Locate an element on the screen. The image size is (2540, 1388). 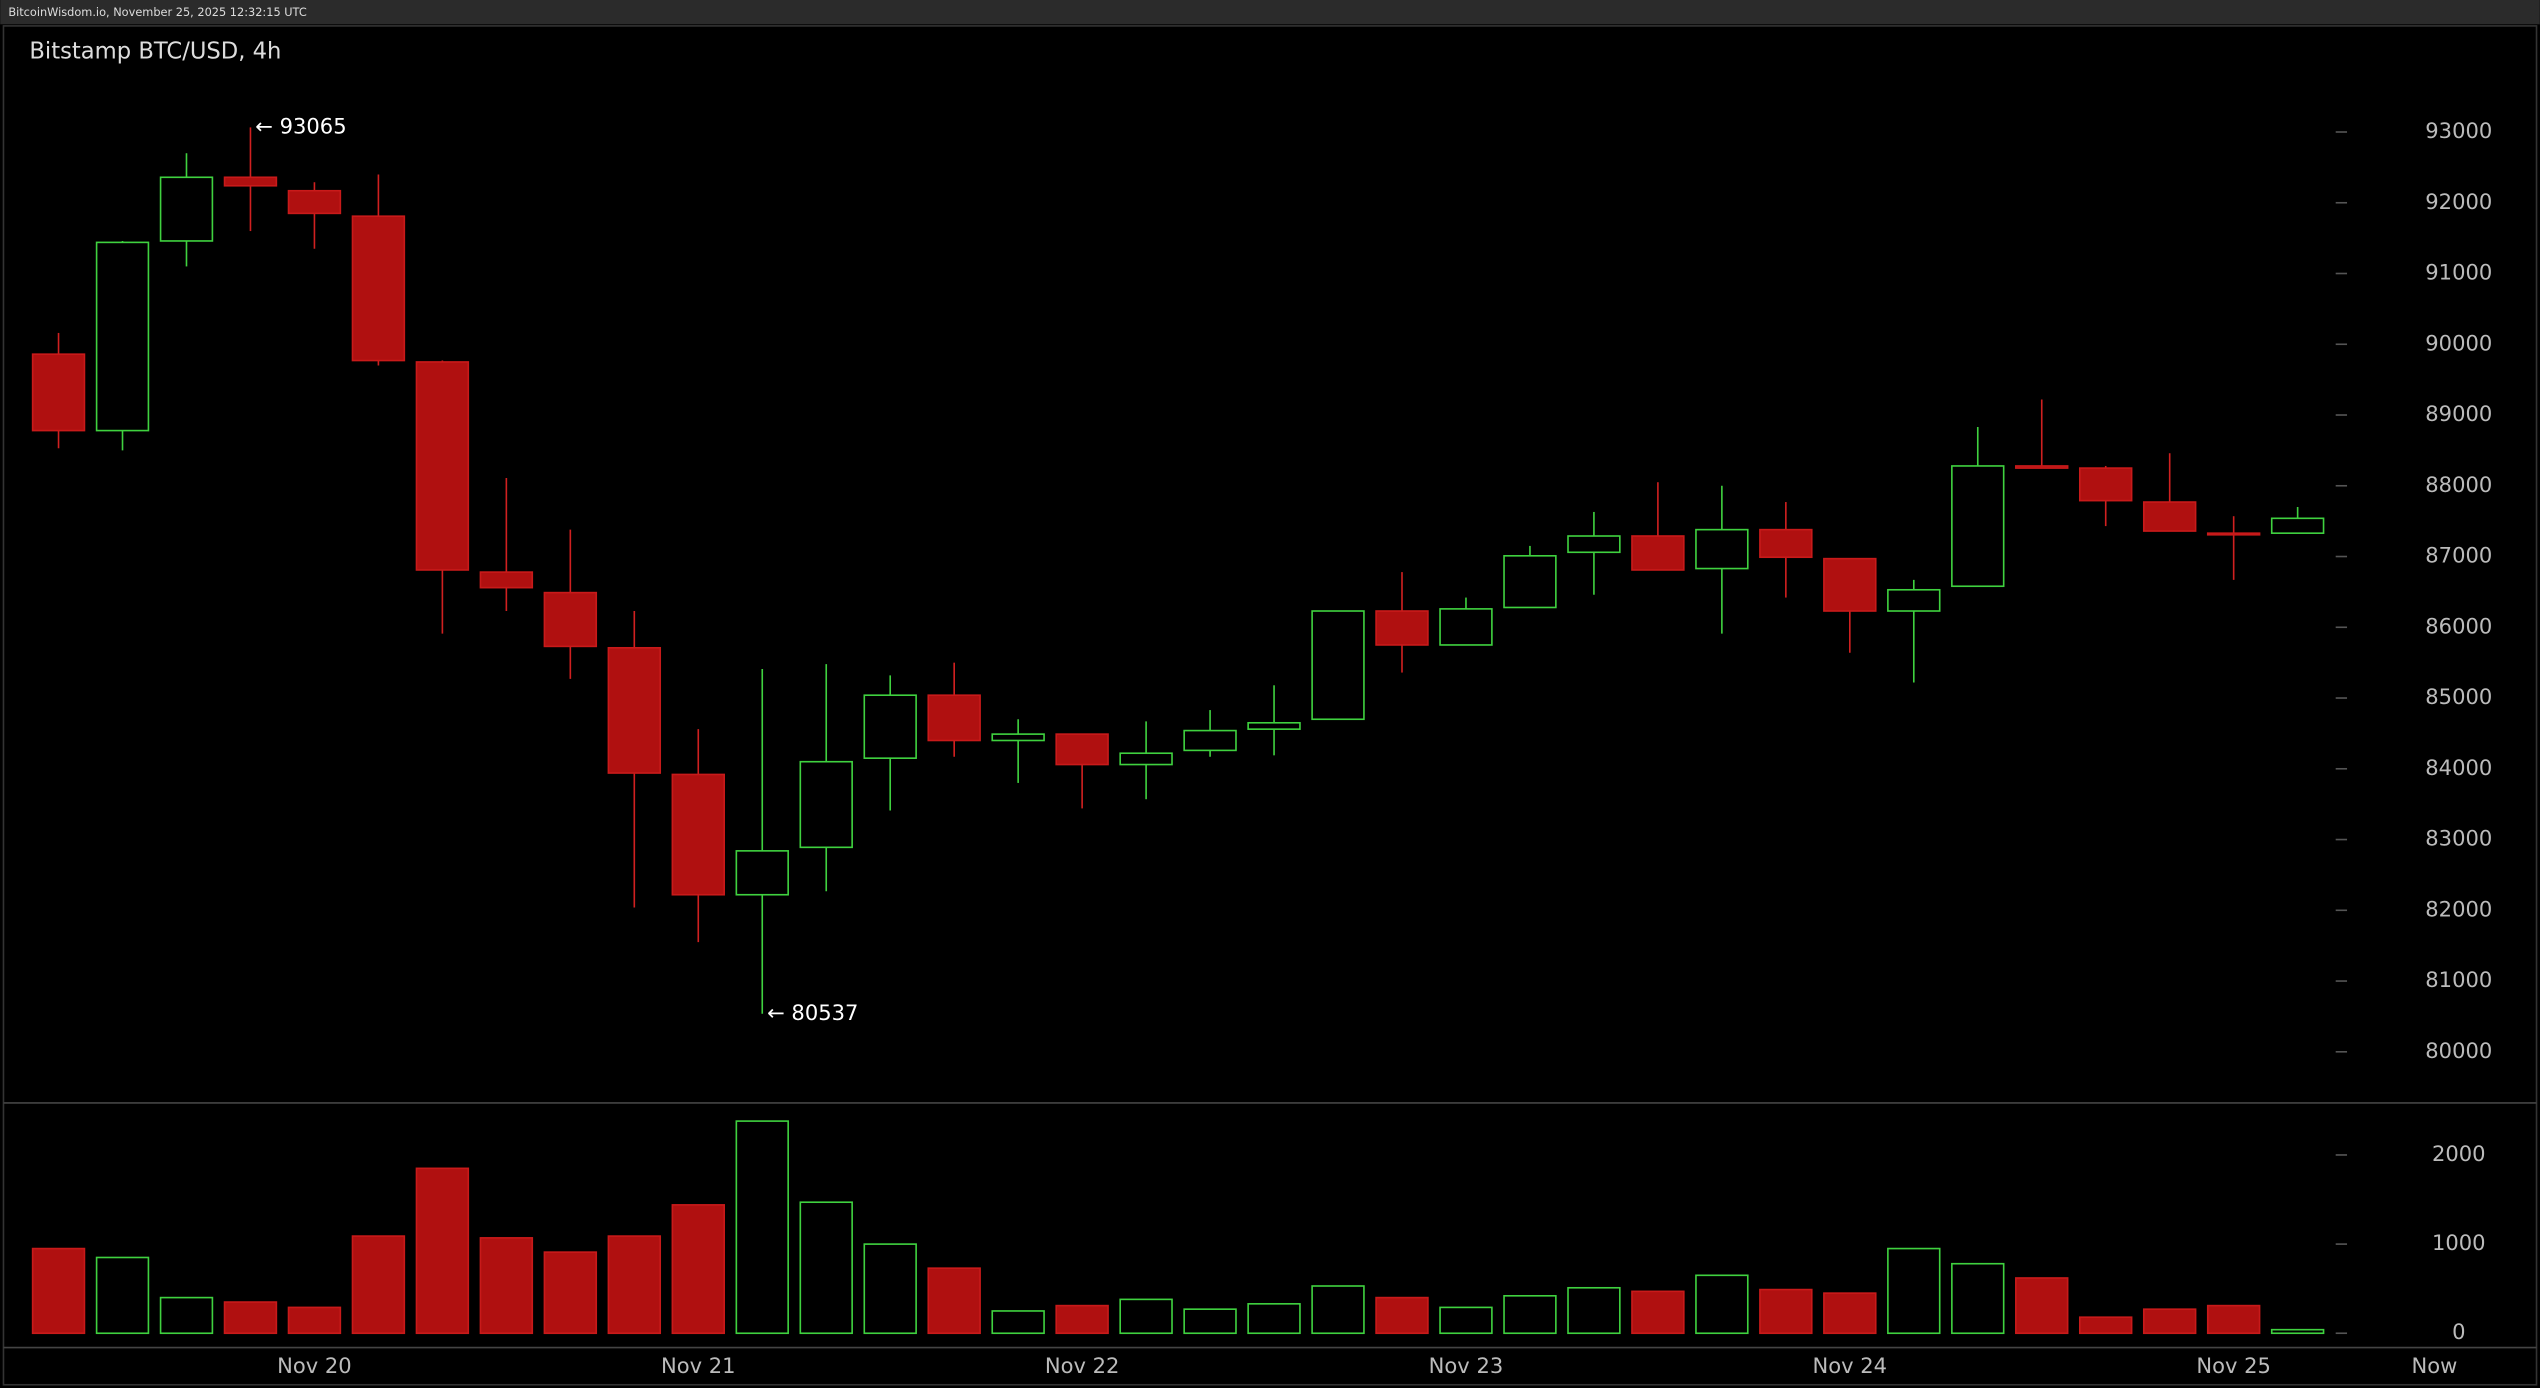
y-tick-label: 85000 is located at coordinates (2458, 696).